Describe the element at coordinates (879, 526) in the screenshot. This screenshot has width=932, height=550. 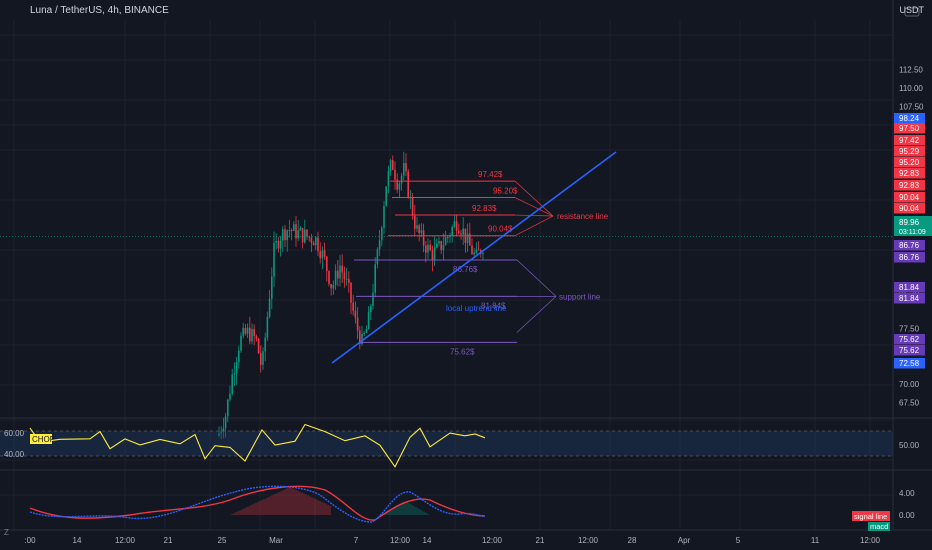
I see `svg-text: macd` at that location.